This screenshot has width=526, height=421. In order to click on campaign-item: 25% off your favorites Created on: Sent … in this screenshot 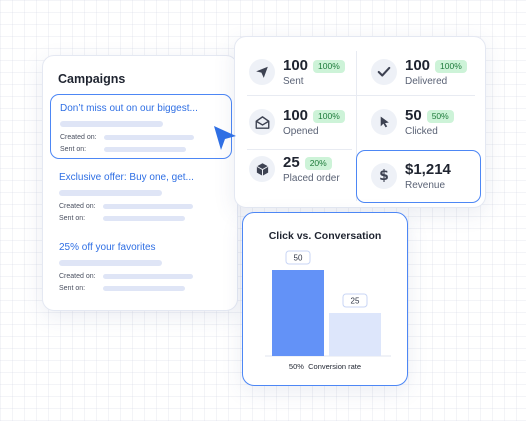, I will do `click(141, 266)`.